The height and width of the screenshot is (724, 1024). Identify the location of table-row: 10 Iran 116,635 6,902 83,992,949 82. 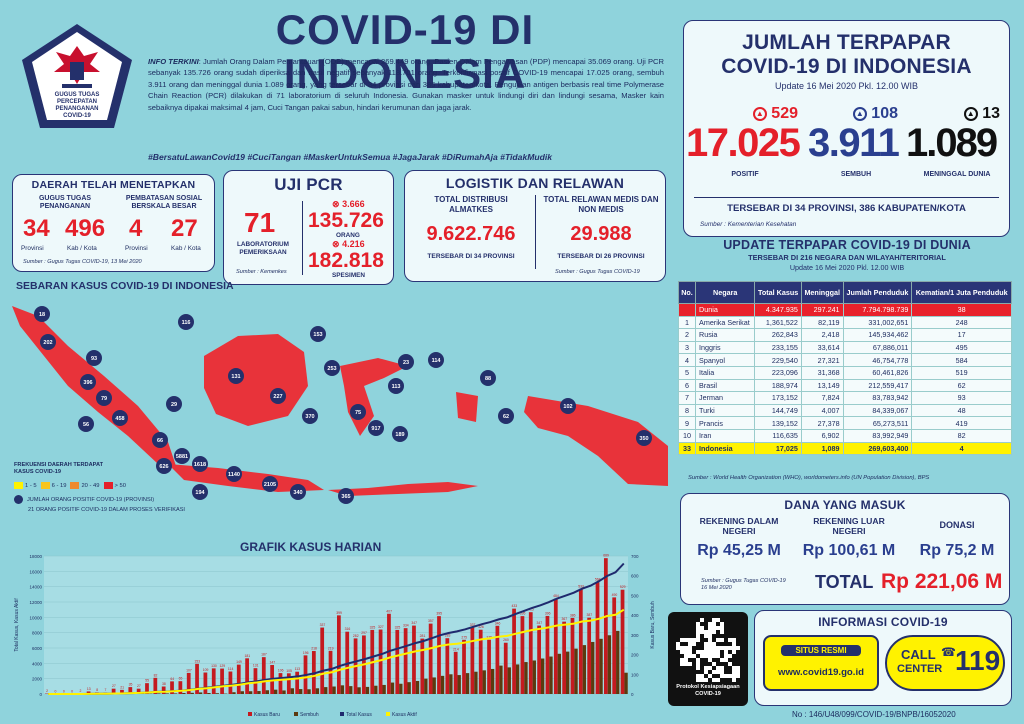
(844, 435).